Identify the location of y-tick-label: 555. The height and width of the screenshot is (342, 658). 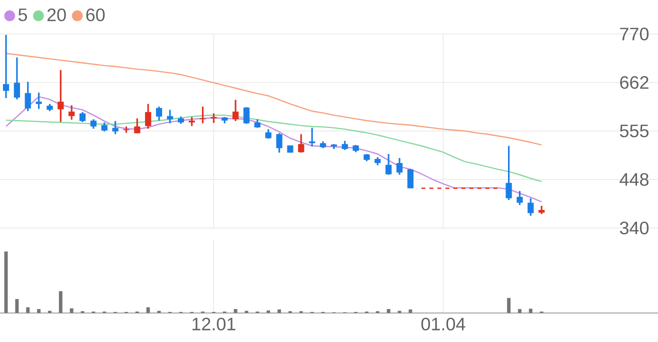
(634, 131).